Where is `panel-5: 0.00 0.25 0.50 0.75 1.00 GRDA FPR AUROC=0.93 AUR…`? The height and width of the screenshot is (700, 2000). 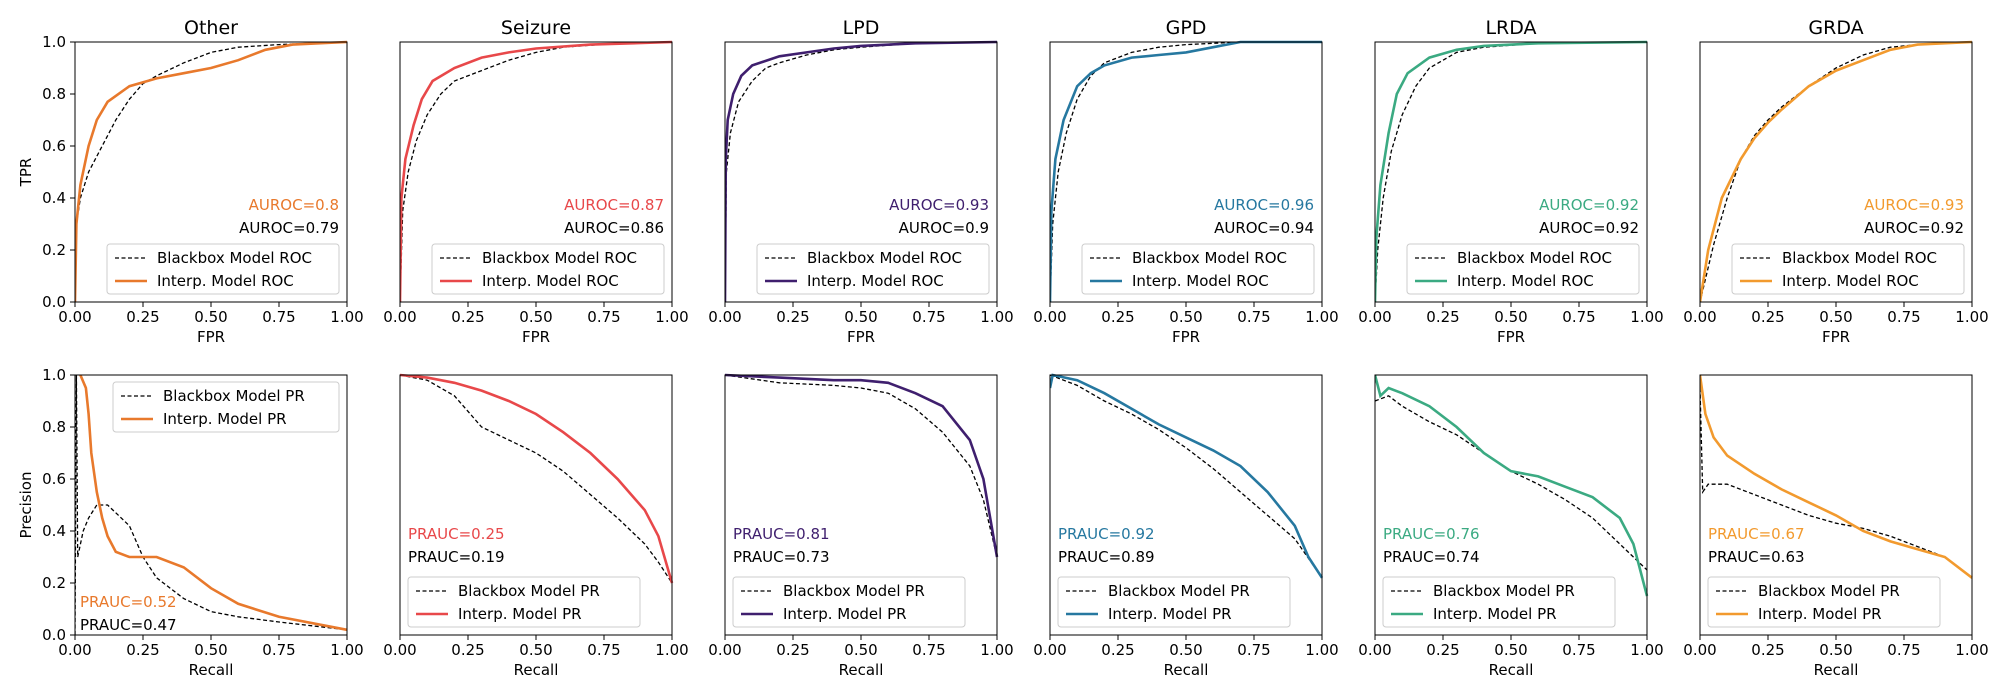
panel-5: 0.00 0.25 0.50 0.75 1.00 GRDA FPR AUROC=0.93 AUR… is located at coordinates (1835, 181).